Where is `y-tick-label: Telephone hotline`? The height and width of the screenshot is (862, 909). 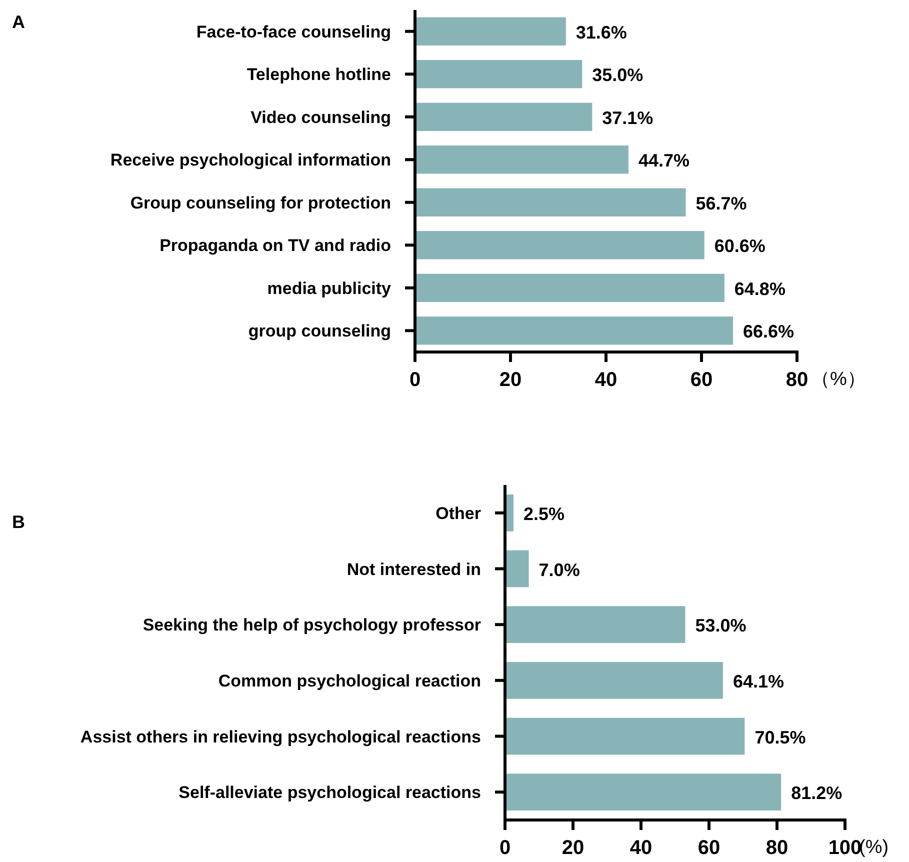
y-tick-label: Telephone hotline is located at coordinates (318, 74).